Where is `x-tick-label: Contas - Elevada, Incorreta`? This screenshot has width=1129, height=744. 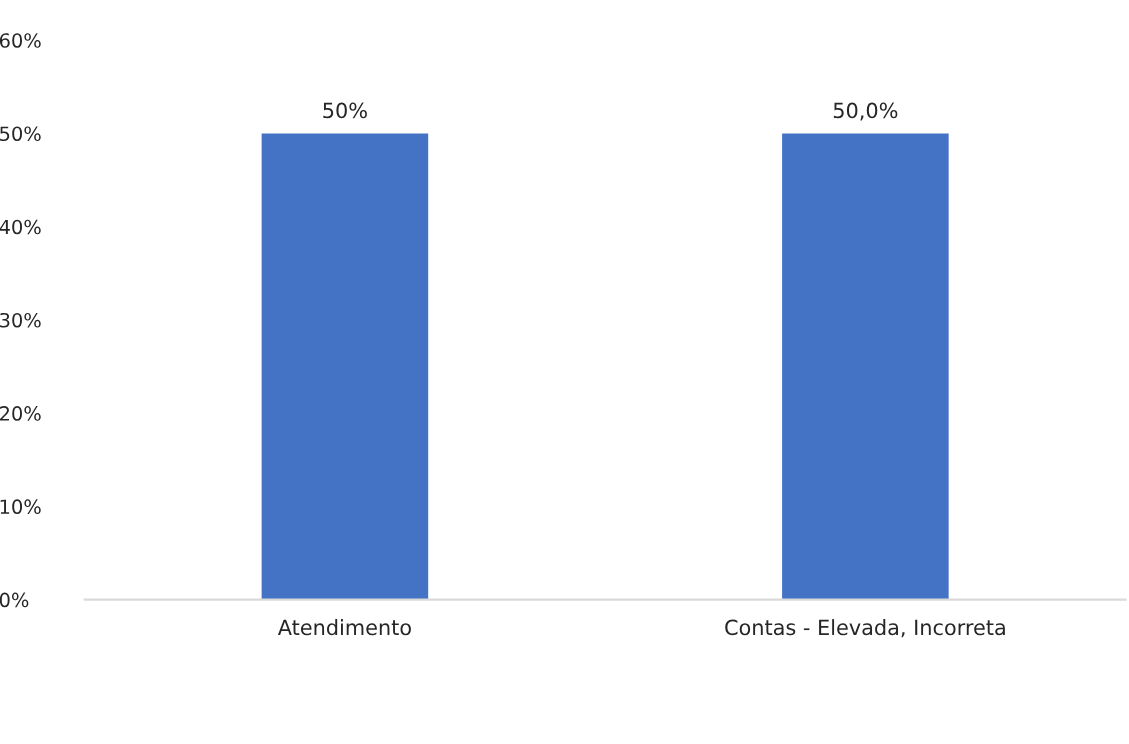 x-tick-label: Contas - Elevada, Incorreta is located at coordinates (865, 628).